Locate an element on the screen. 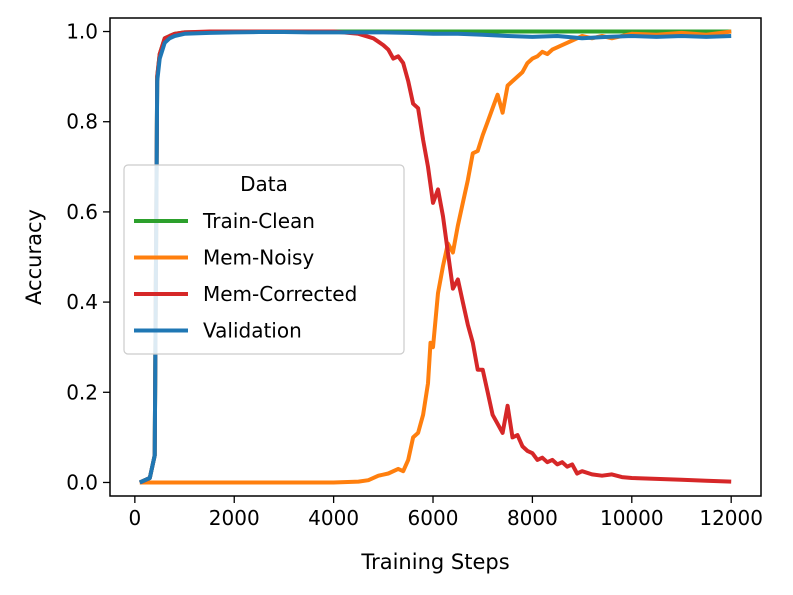 This screenshot has width=793, height=595. x-tick-label: 0 is located at coordinates (134, 518).